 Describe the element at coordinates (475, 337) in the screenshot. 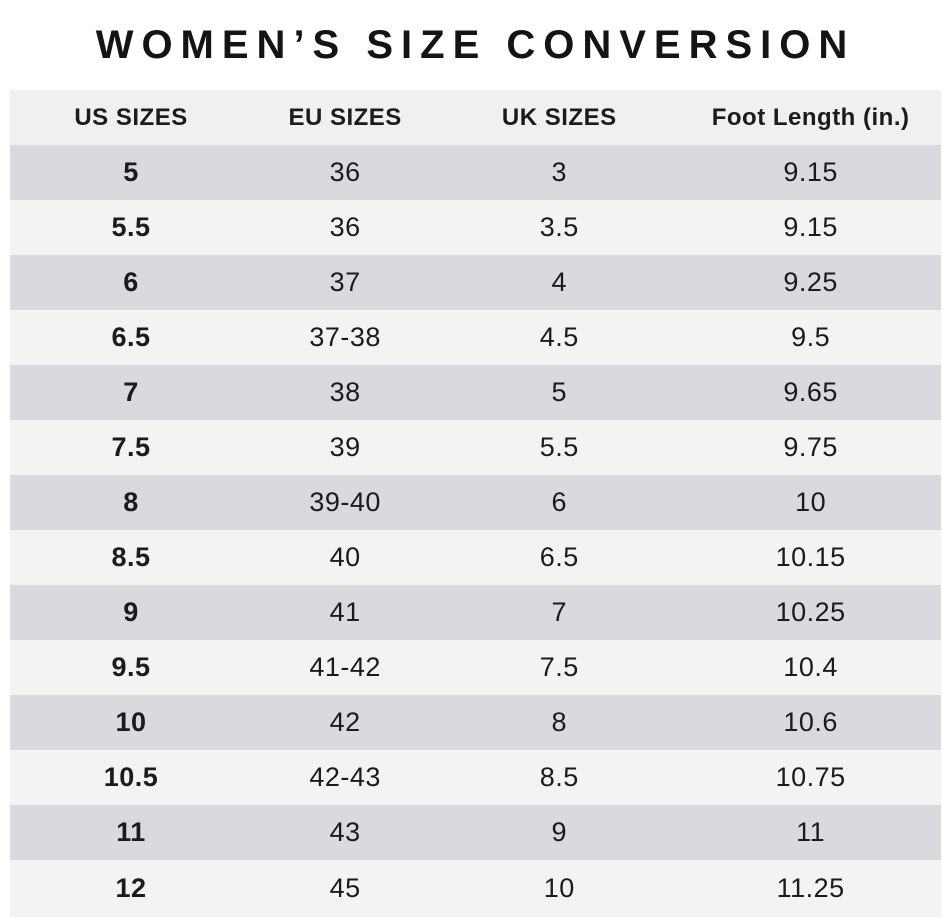

I see `table-row: 6.5 37-38 4.5 9.5` at that location.